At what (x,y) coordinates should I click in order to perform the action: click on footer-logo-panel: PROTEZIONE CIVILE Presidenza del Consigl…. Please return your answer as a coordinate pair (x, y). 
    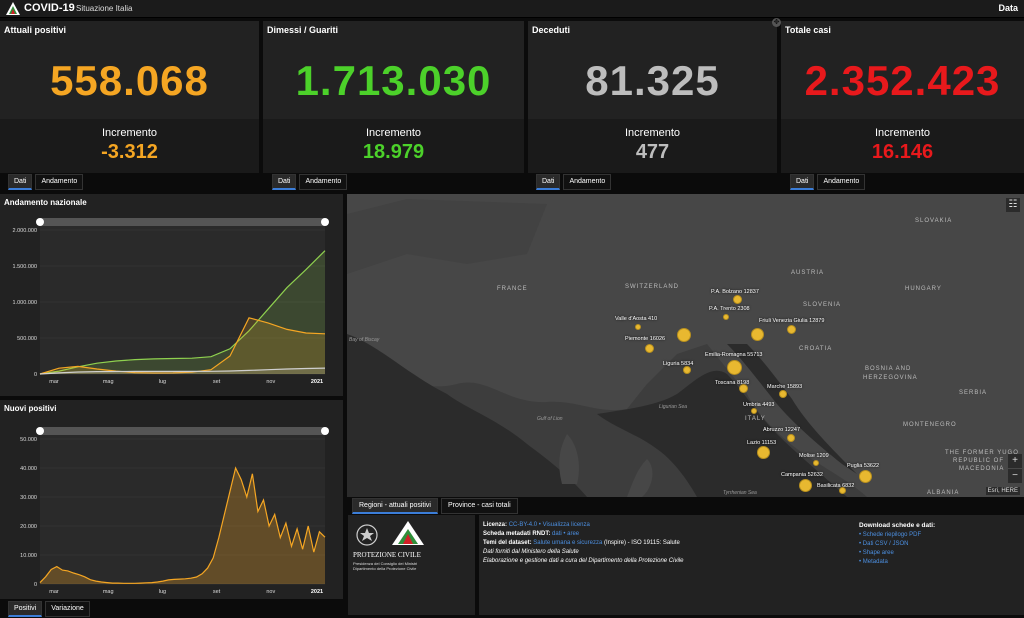
    Looking at the image, I should click on (411, 565).